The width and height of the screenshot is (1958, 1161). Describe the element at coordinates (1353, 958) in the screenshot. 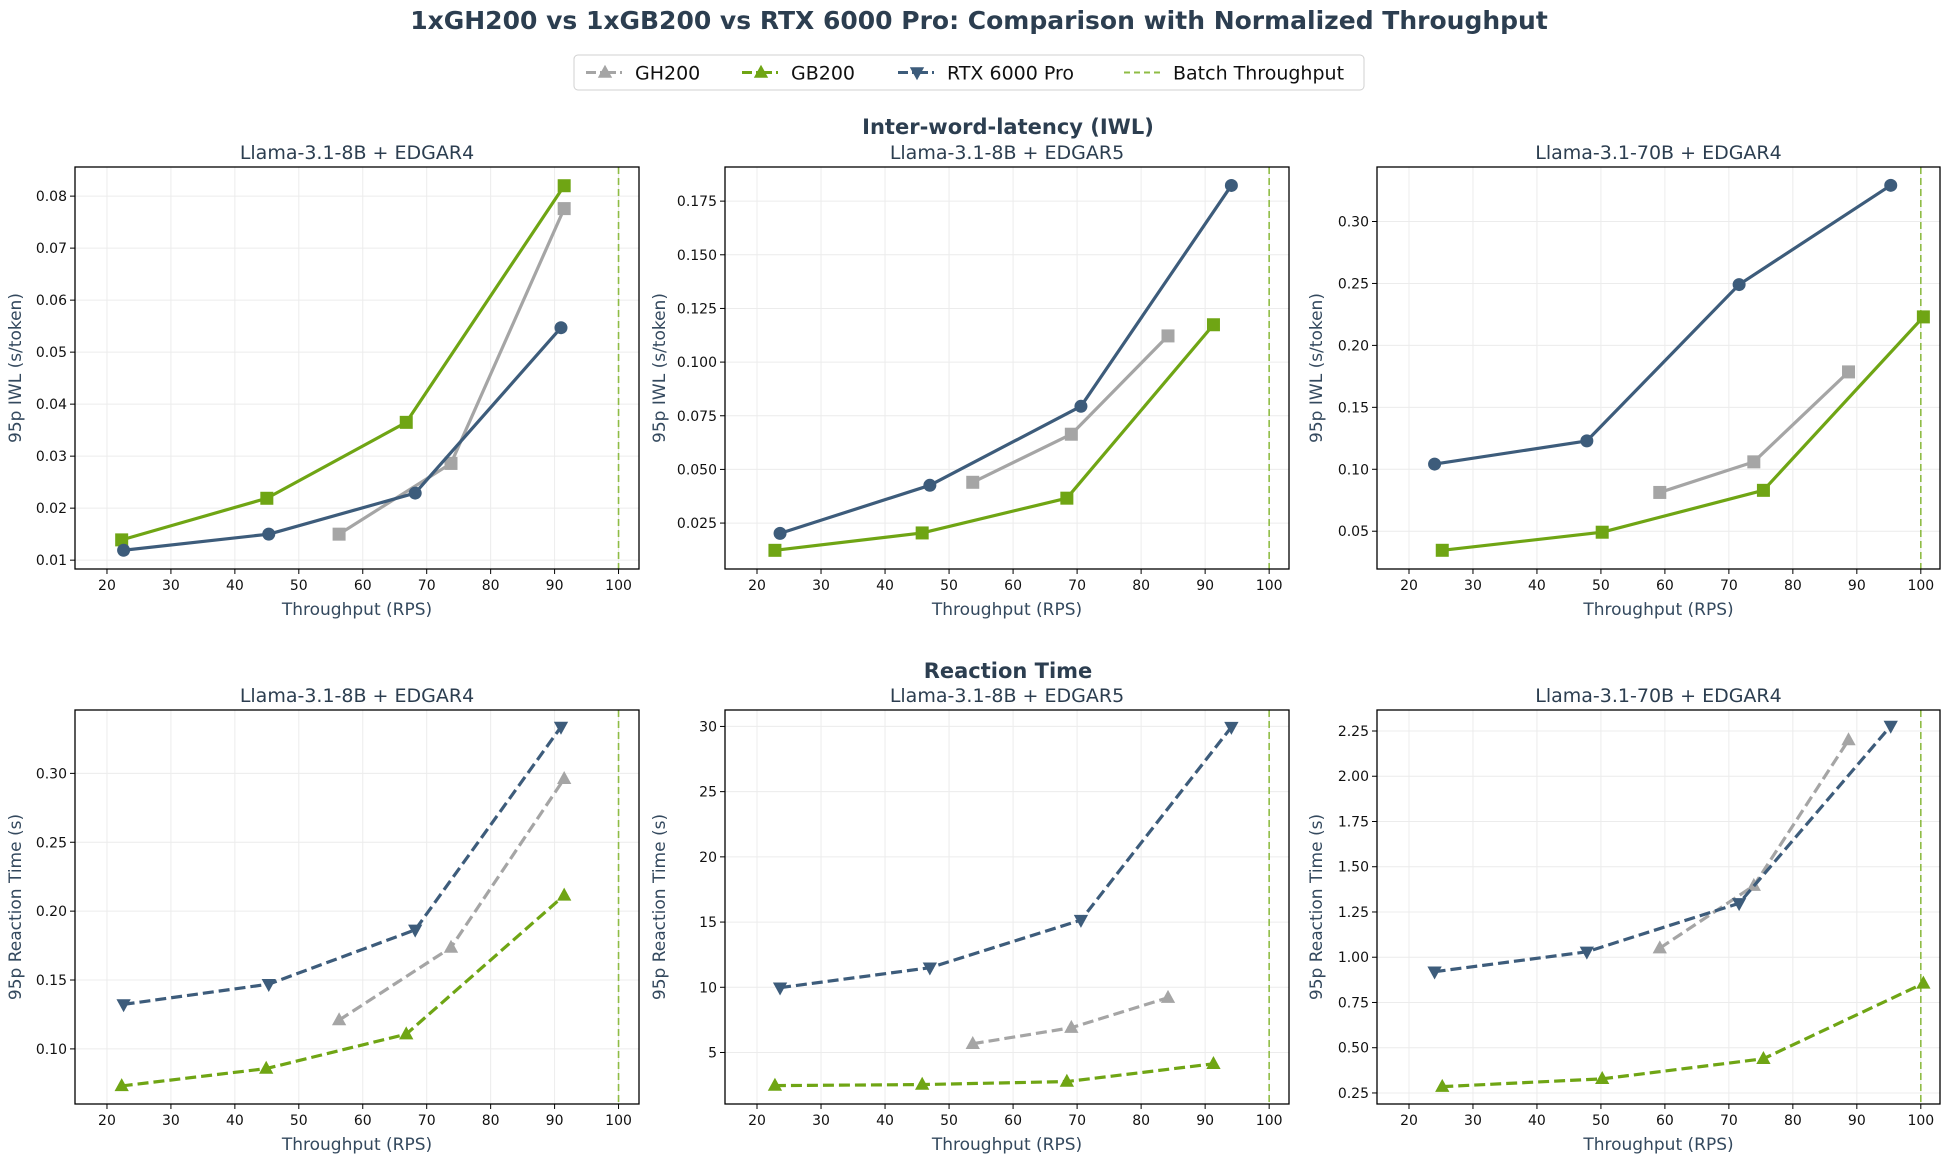

I see `y-tick-label: 1.00` at that location.